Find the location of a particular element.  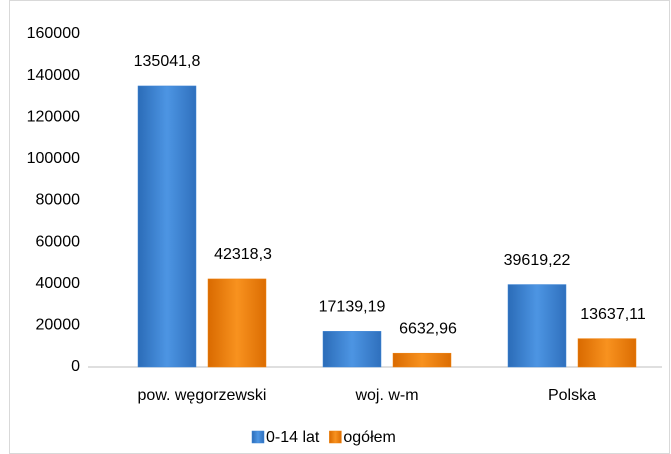

y-tick-label: 120000 is located at coordinates (53, 116).